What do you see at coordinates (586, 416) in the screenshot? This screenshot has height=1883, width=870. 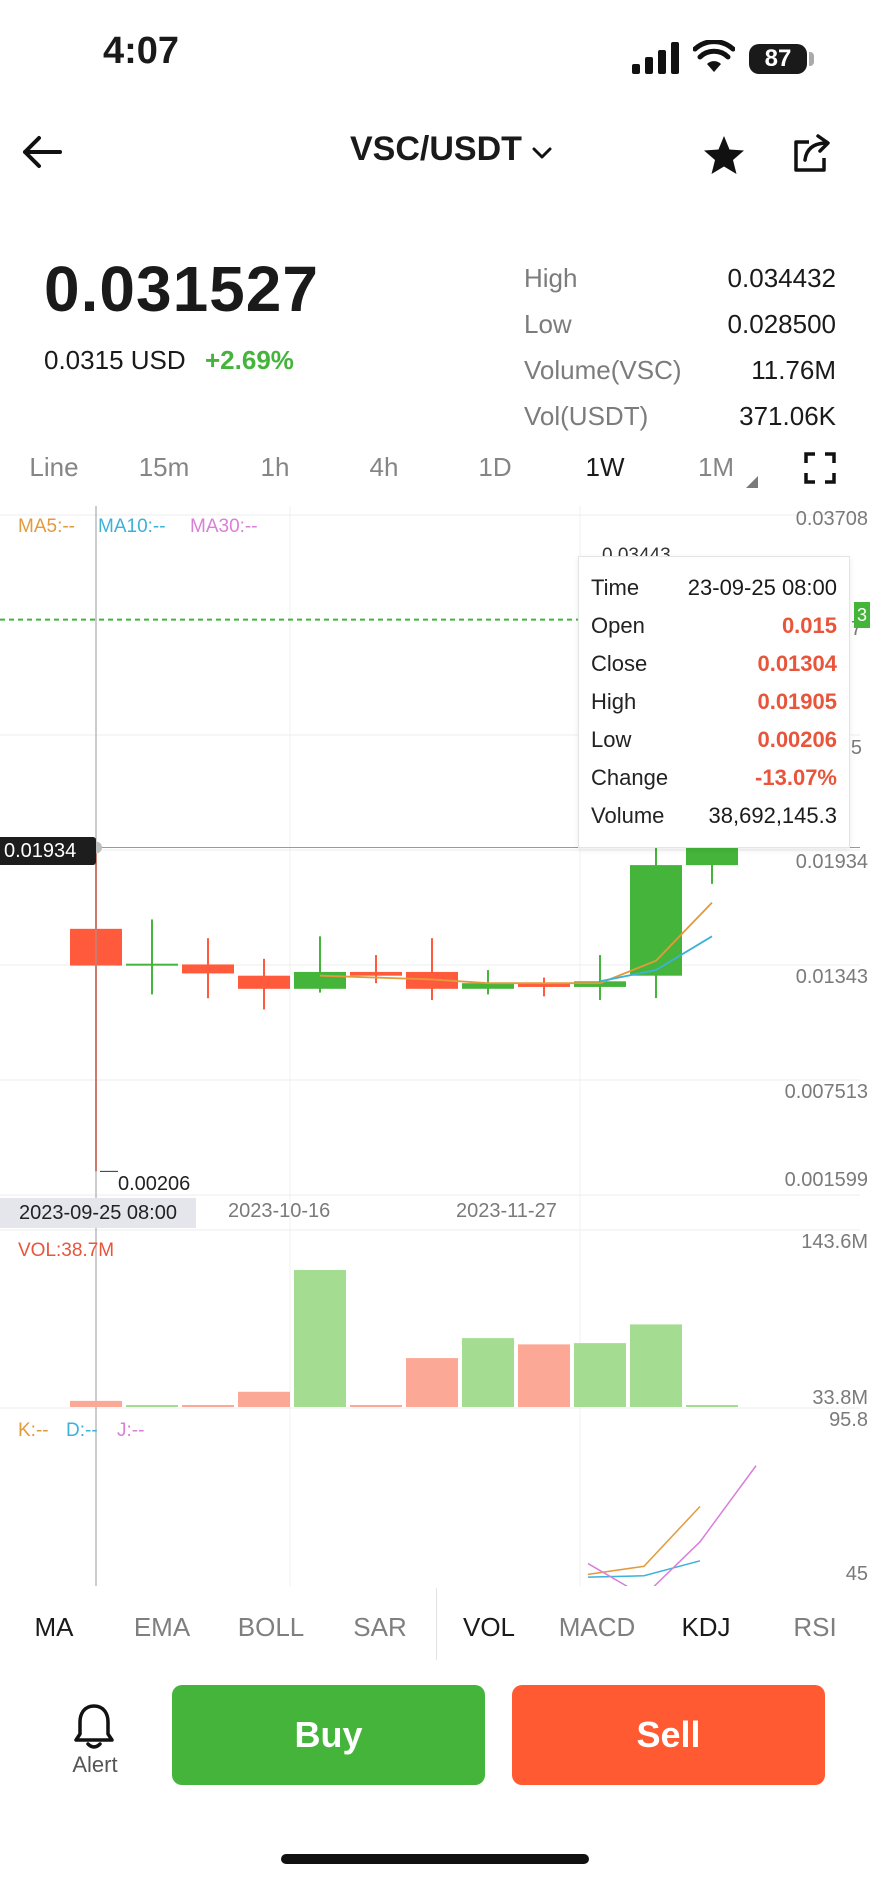 I see `stat-vol-usdt-label: Vol(USDT)` at bounding box center [586, 416].